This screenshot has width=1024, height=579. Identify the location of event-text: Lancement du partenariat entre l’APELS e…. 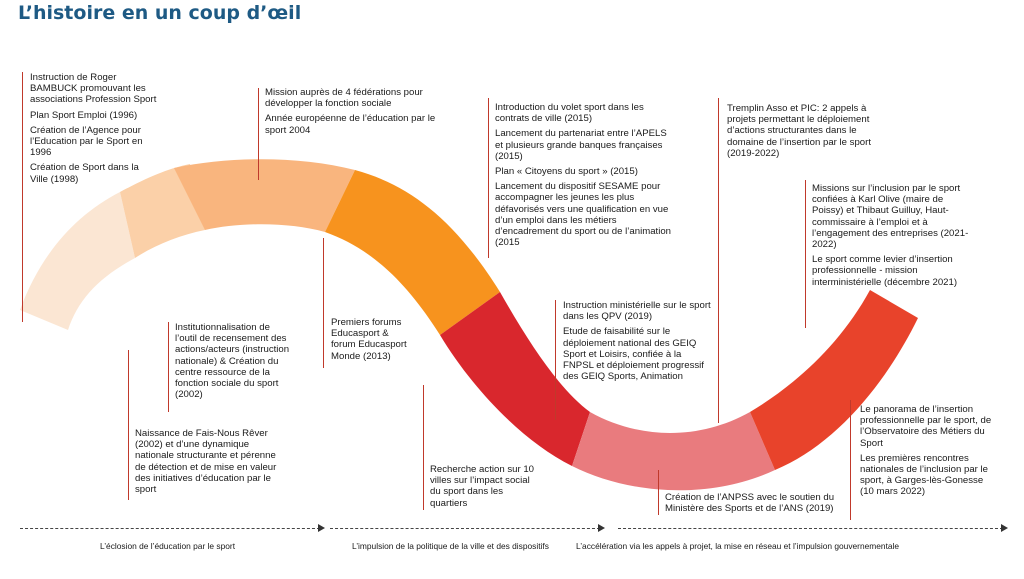
(581, 145).